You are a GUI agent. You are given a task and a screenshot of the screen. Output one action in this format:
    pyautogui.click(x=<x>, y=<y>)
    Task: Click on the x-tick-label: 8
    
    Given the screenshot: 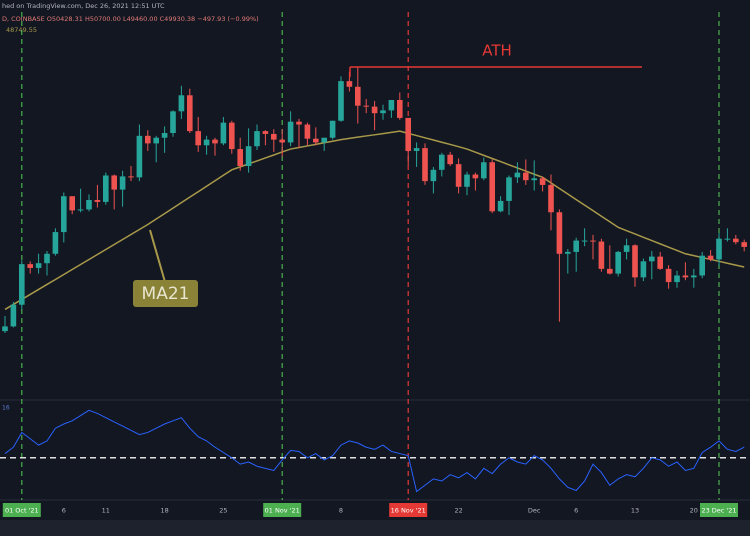 What is the action you would take?
    pyautogui.click(x=341, y=511)
    